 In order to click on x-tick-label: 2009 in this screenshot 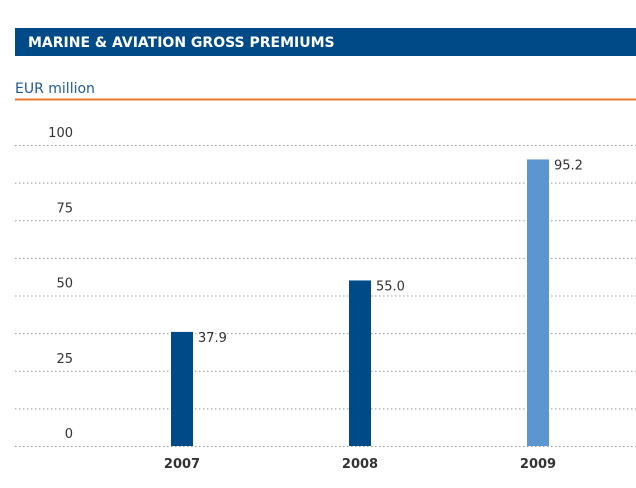, I will do `click(538, 464)`.